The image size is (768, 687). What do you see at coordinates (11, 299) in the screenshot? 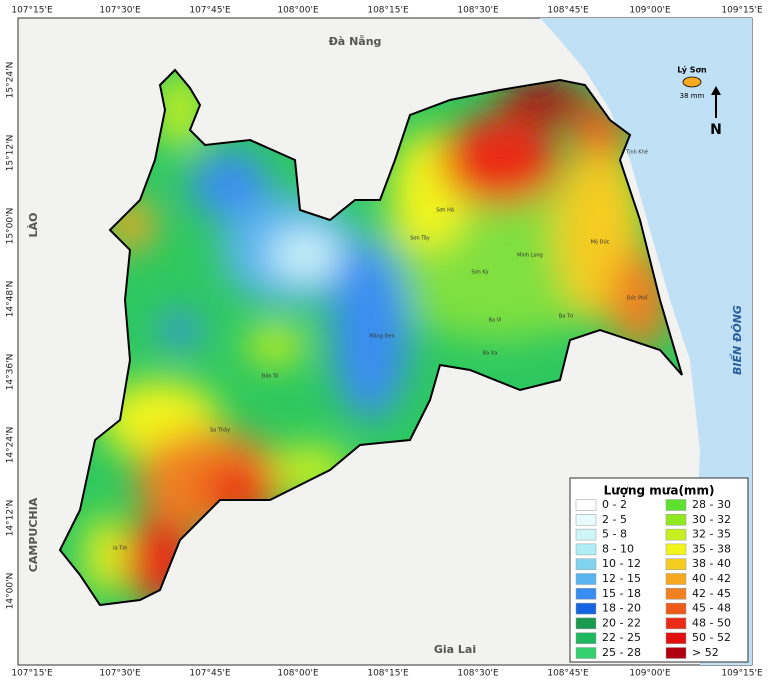
I see `latitude-label: 14°48'N` at bounding box center [11, 299].